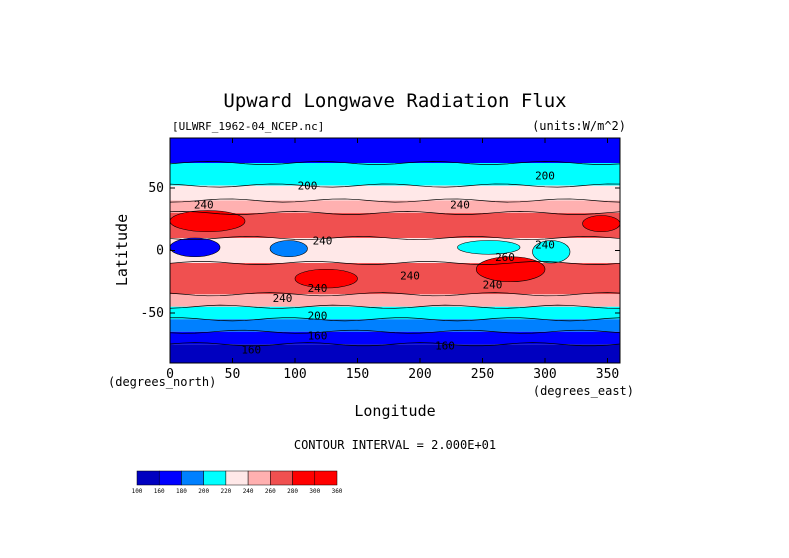 The height and width of the screenshot is (558, 789). I want to click on x-tick-label-50: 50, so click(233, 374).